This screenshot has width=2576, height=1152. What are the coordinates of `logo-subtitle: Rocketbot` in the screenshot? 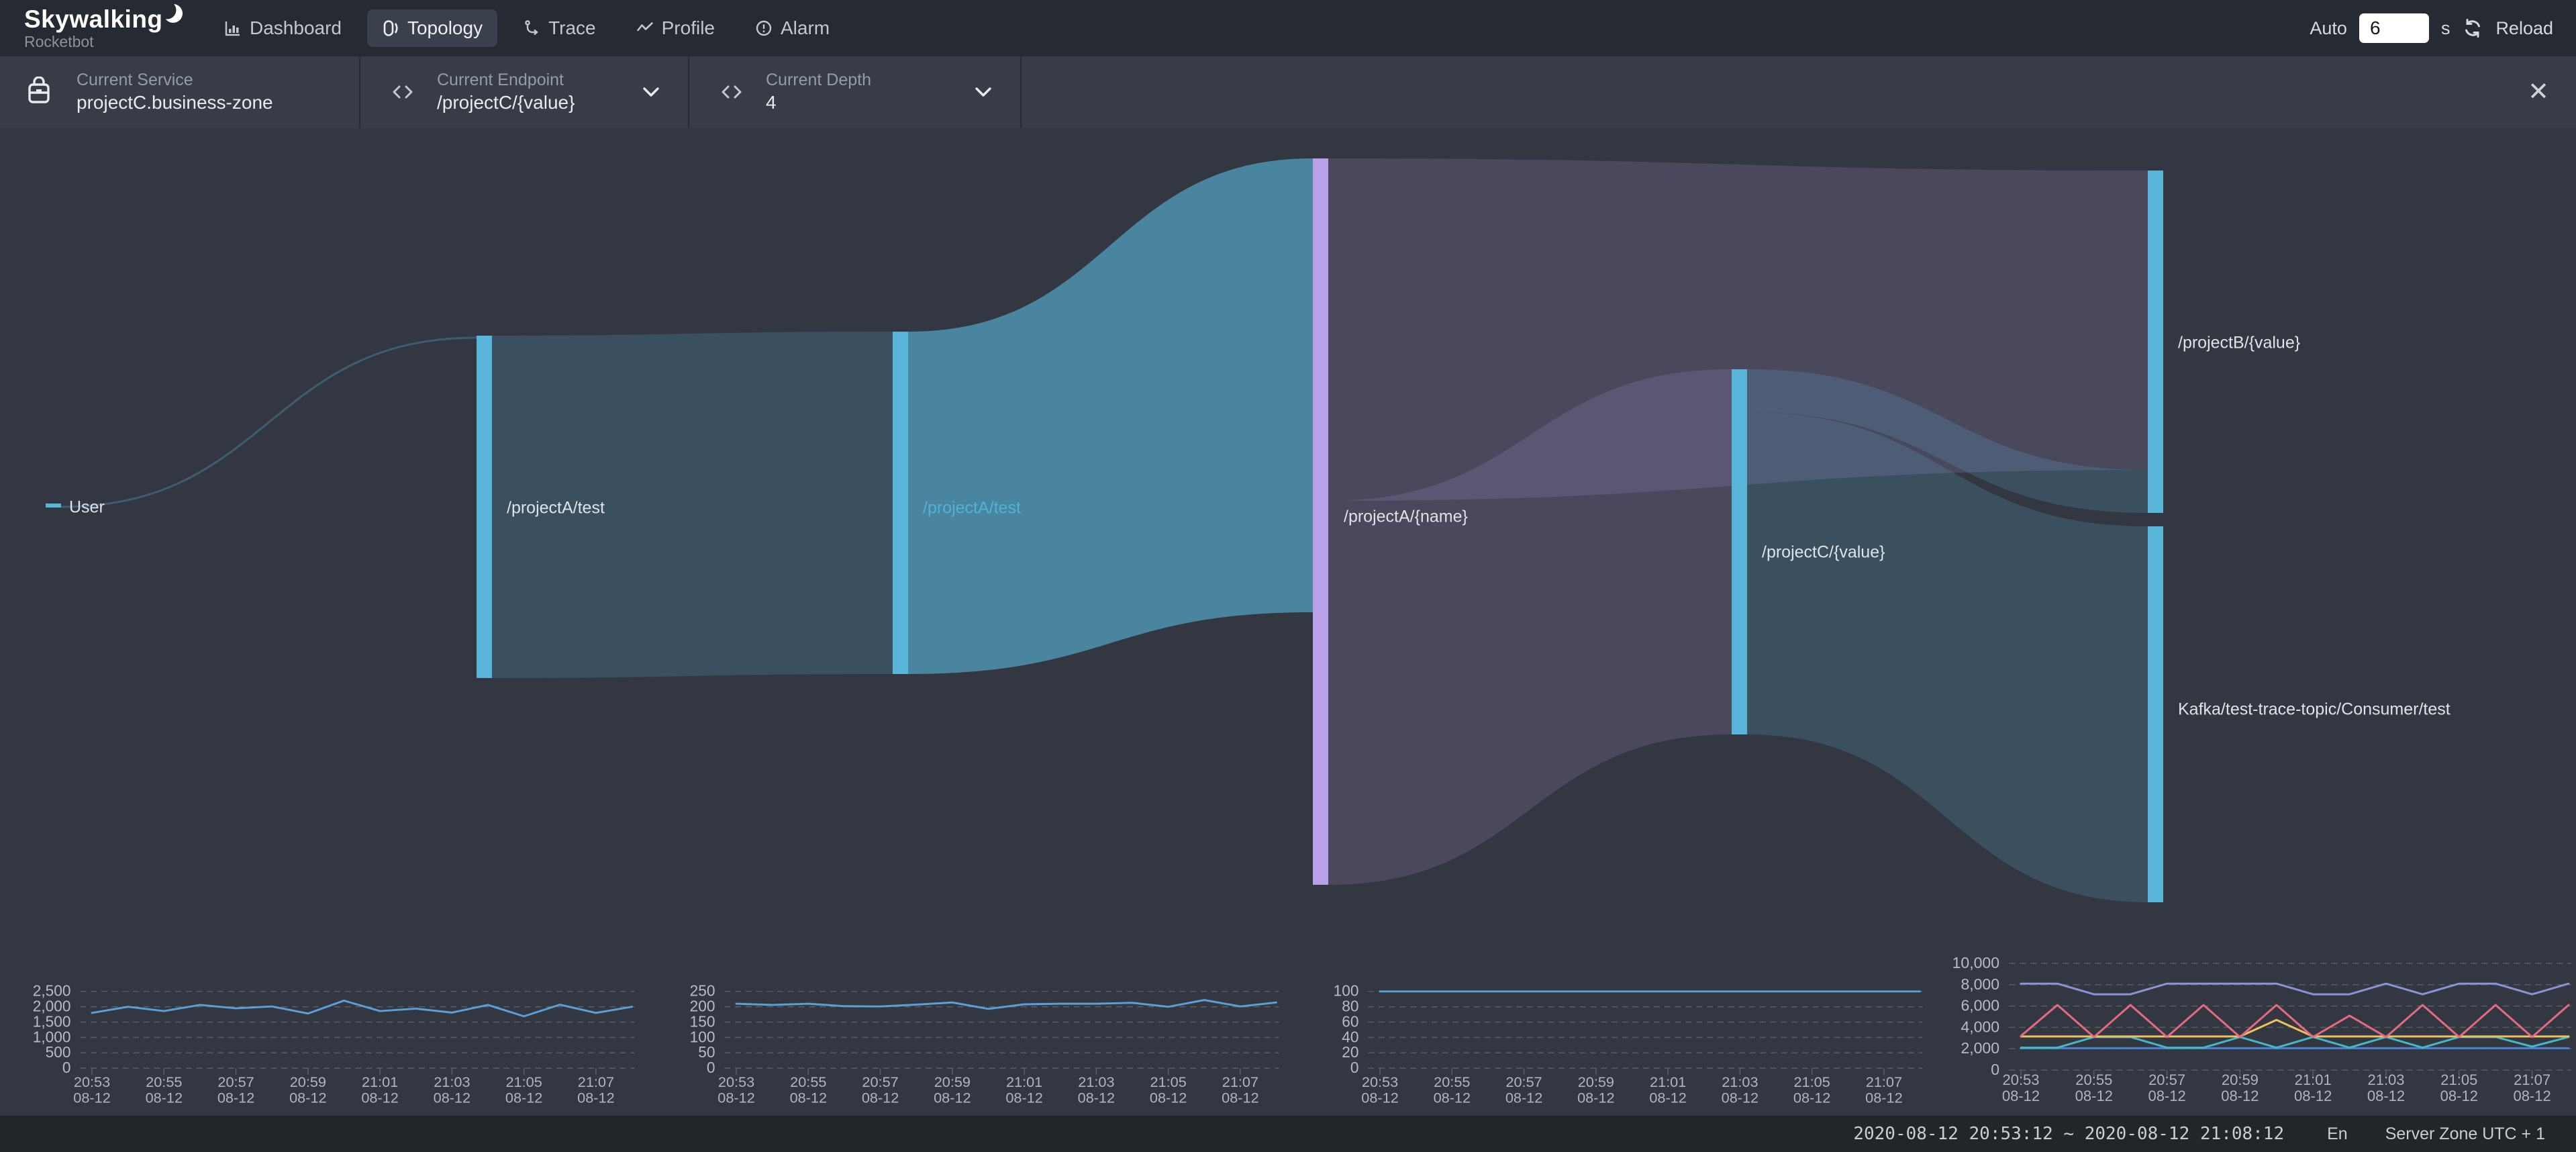 It's located at (59, 41).